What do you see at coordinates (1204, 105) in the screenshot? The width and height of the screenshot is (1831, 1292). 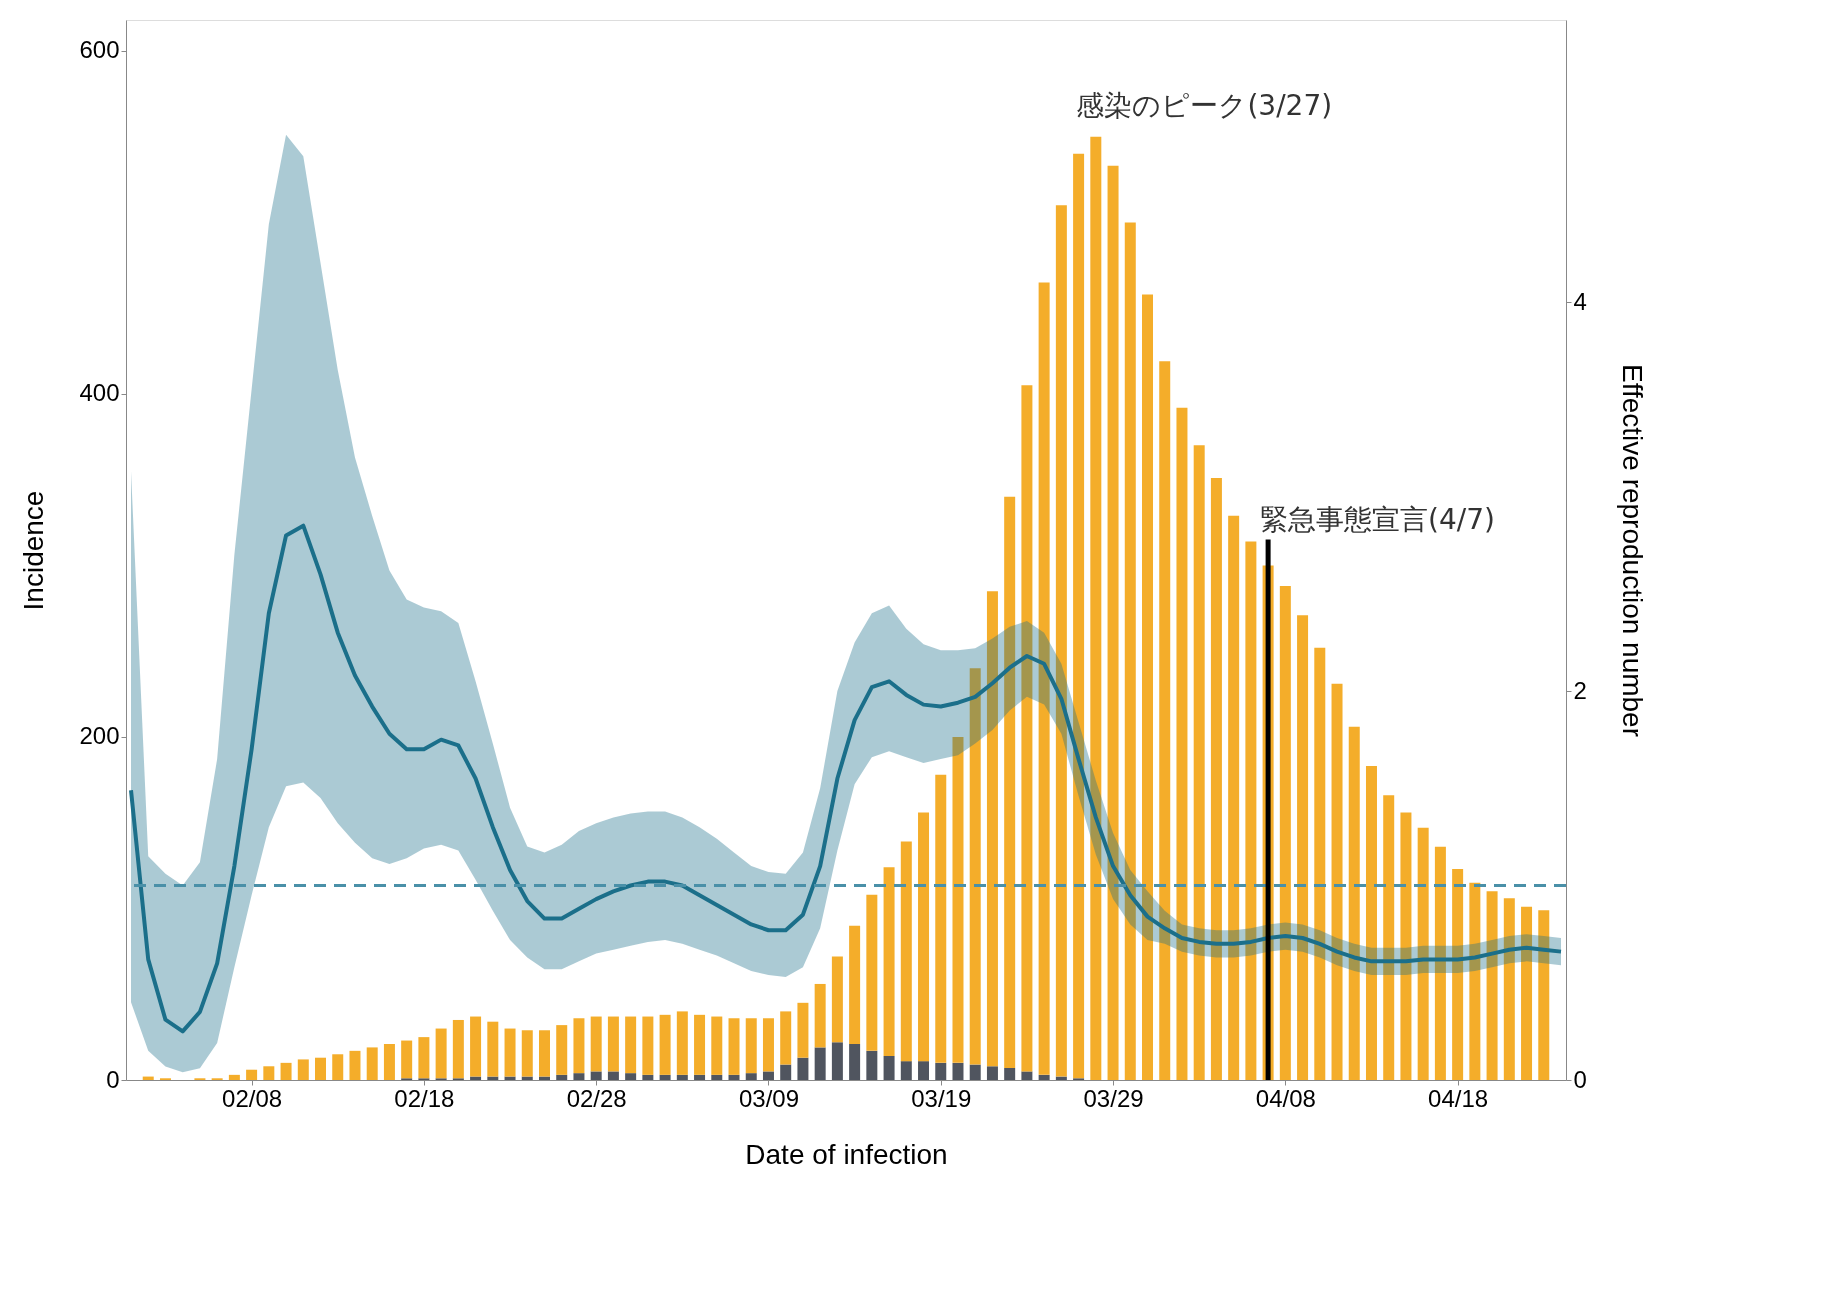 I see `annotation: 感染のピーク(3/27)` at bounding box center [1204, 105].